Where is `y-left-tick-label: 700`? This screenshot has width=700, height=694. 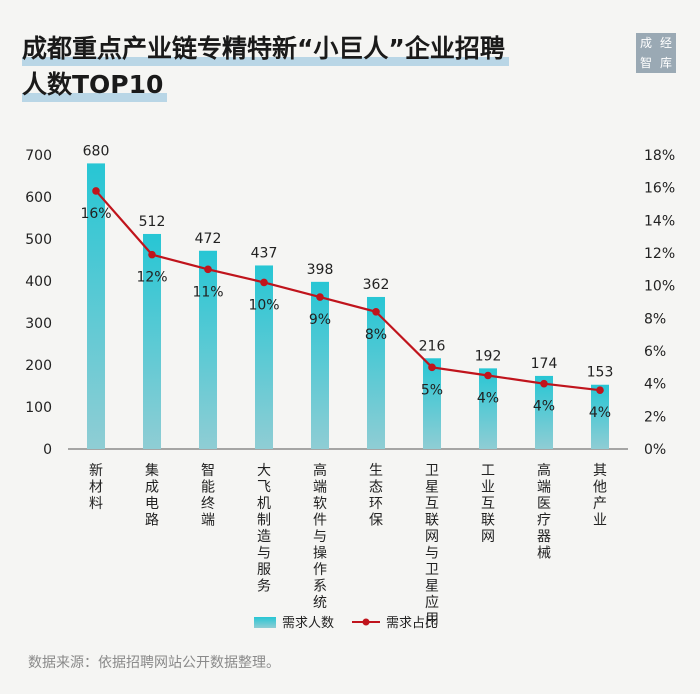
y-left-tick-label: 700 is located at coordinates (38, 156).